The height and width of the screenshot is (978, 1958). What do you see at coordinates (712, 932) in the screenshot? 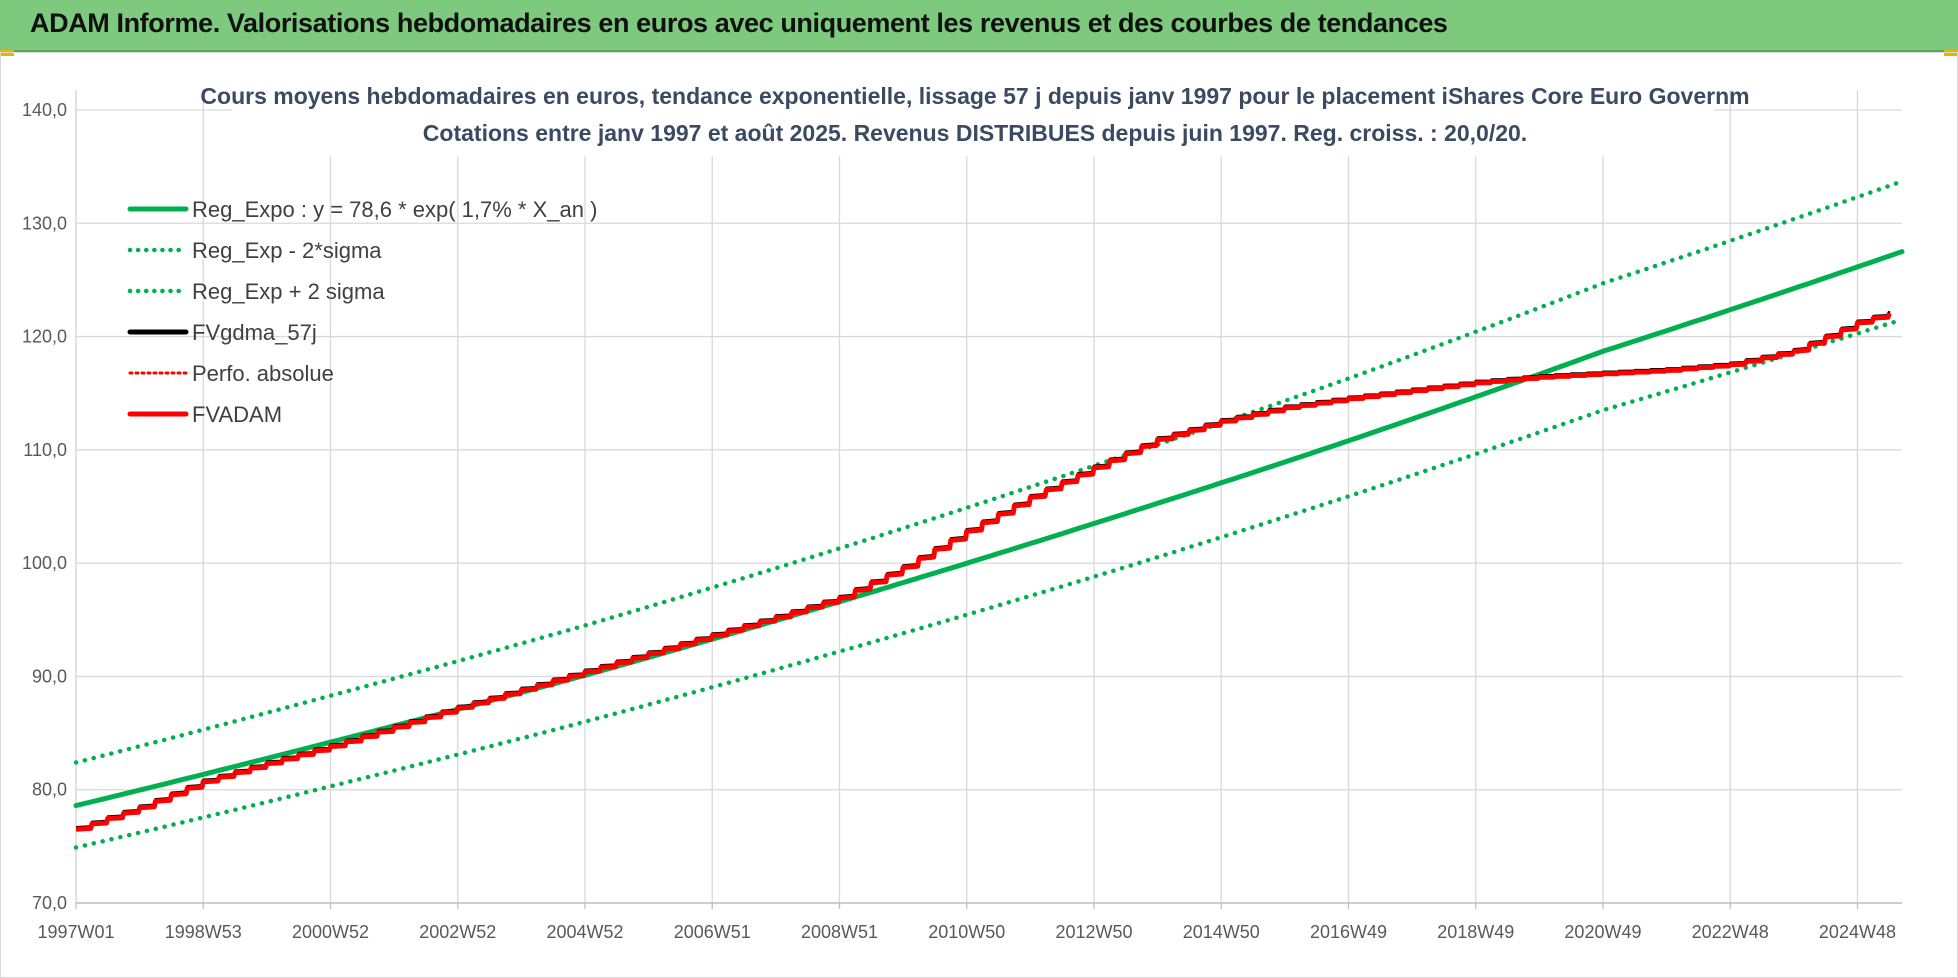
I see `x-tick-label: 2006W51` at bounding box center [712, 932].